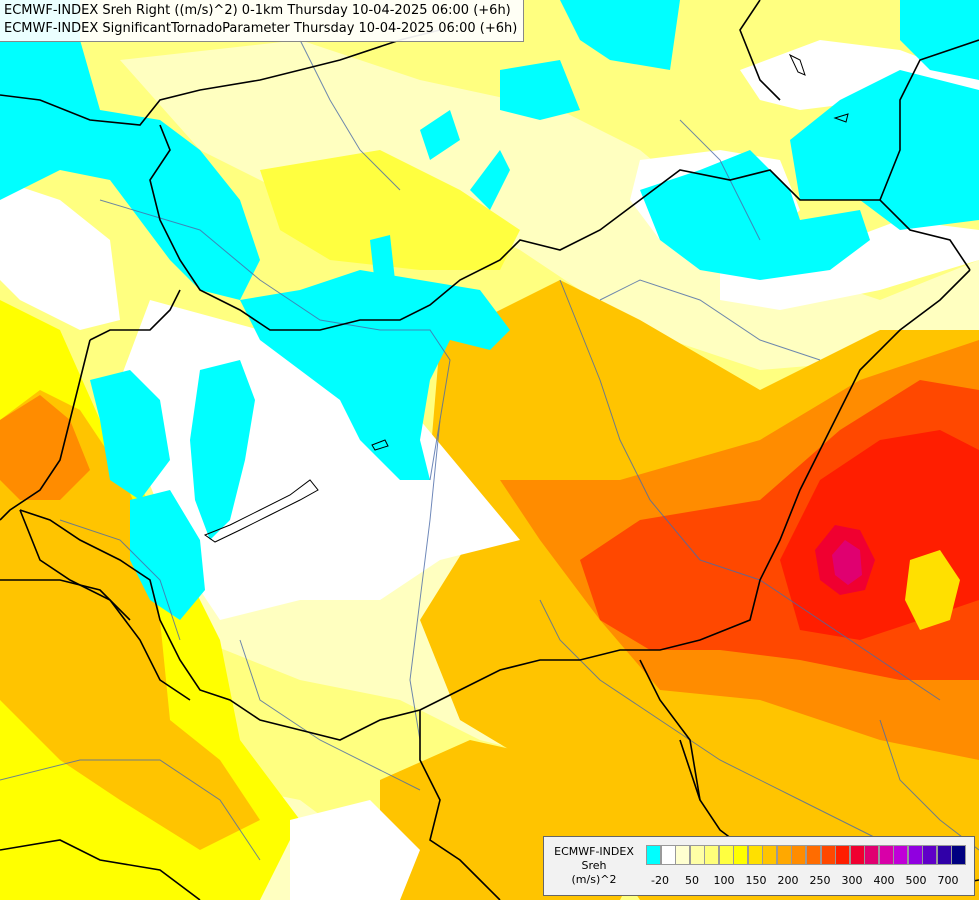 The width and height of the screenshot is (979, 900). What do you see at coordinates (375, 375) in the screenshot?
I see `contour-cyan-center` at bounding box center [375, 375].